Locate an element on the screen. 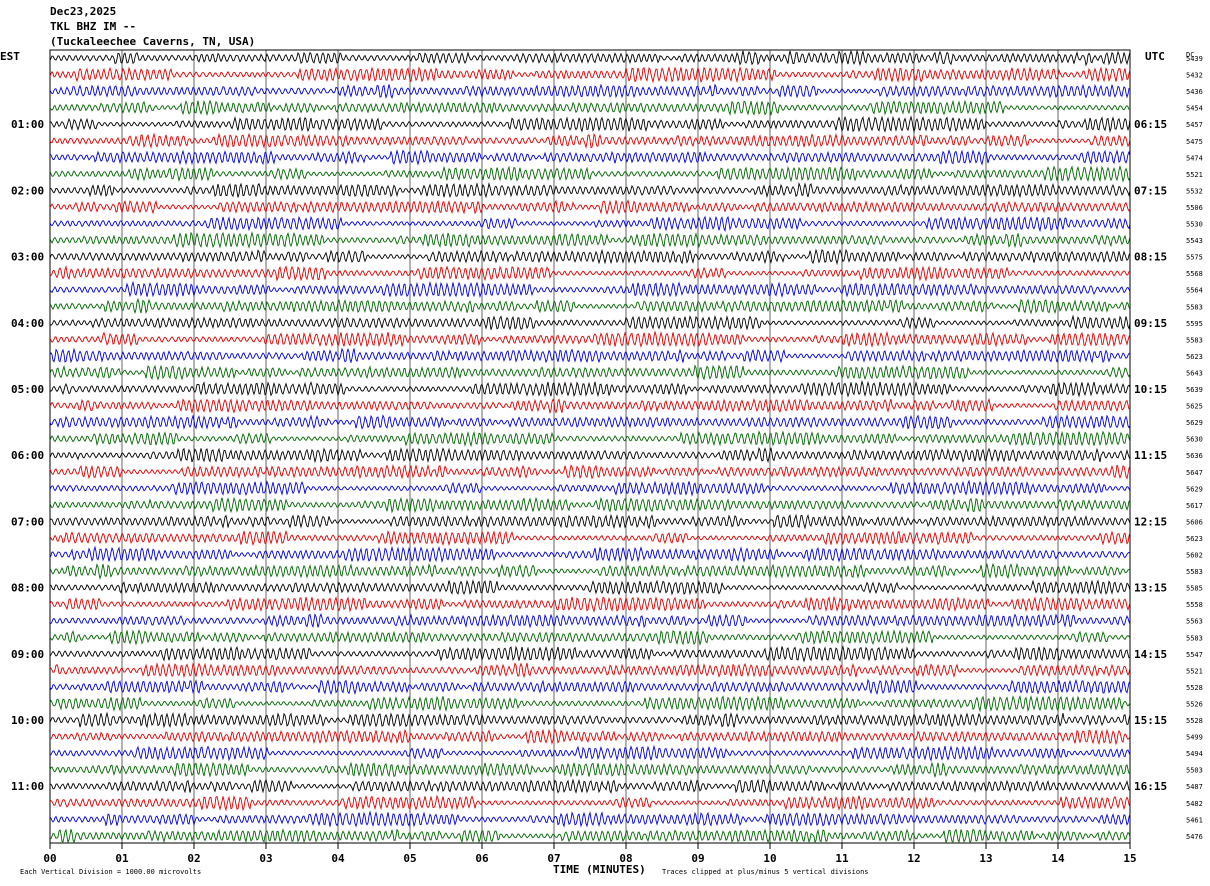 The width and height of the screenshot is (1210, 886). left-hour-label: 05:00 is located at coordinates (27, 389).